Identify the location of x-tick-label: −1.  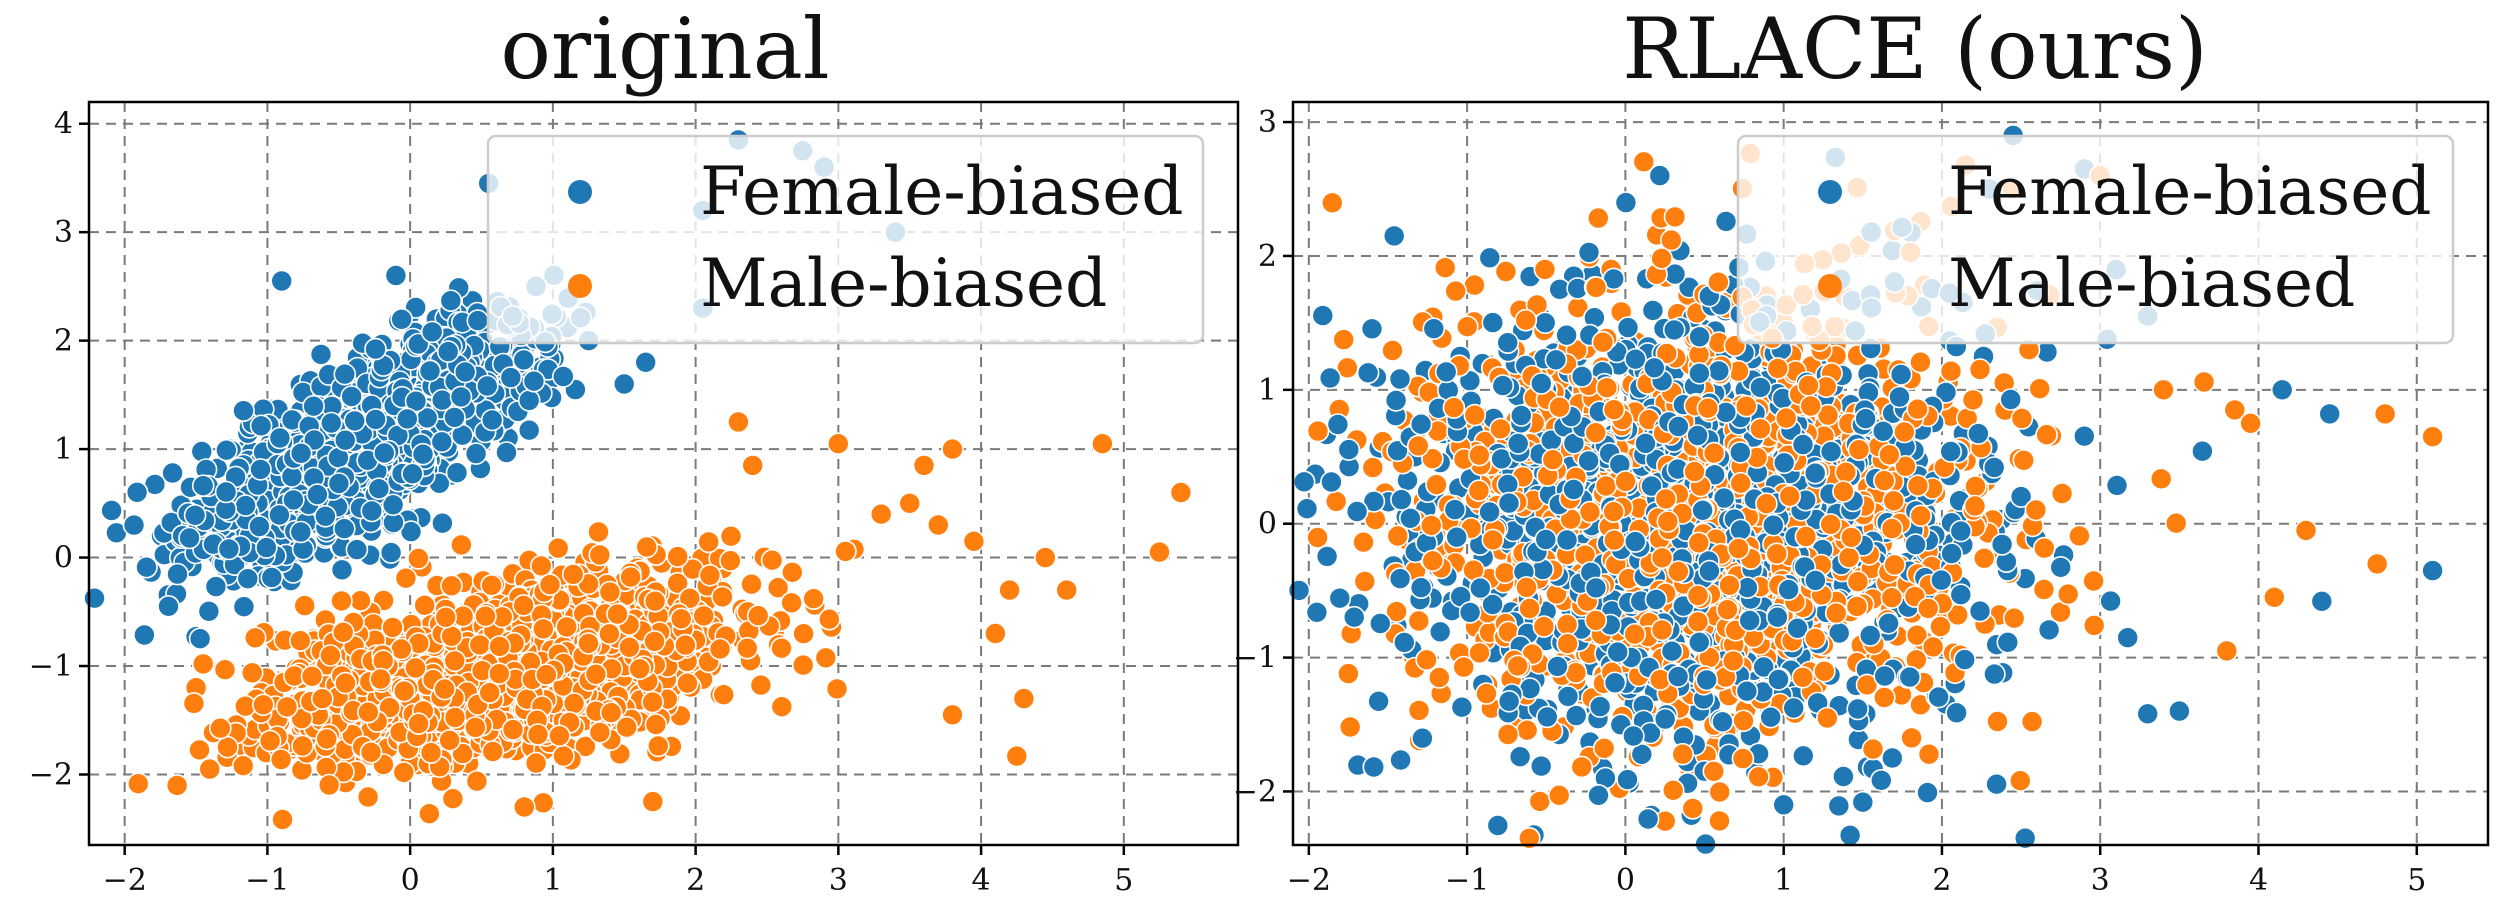
(267, 880).